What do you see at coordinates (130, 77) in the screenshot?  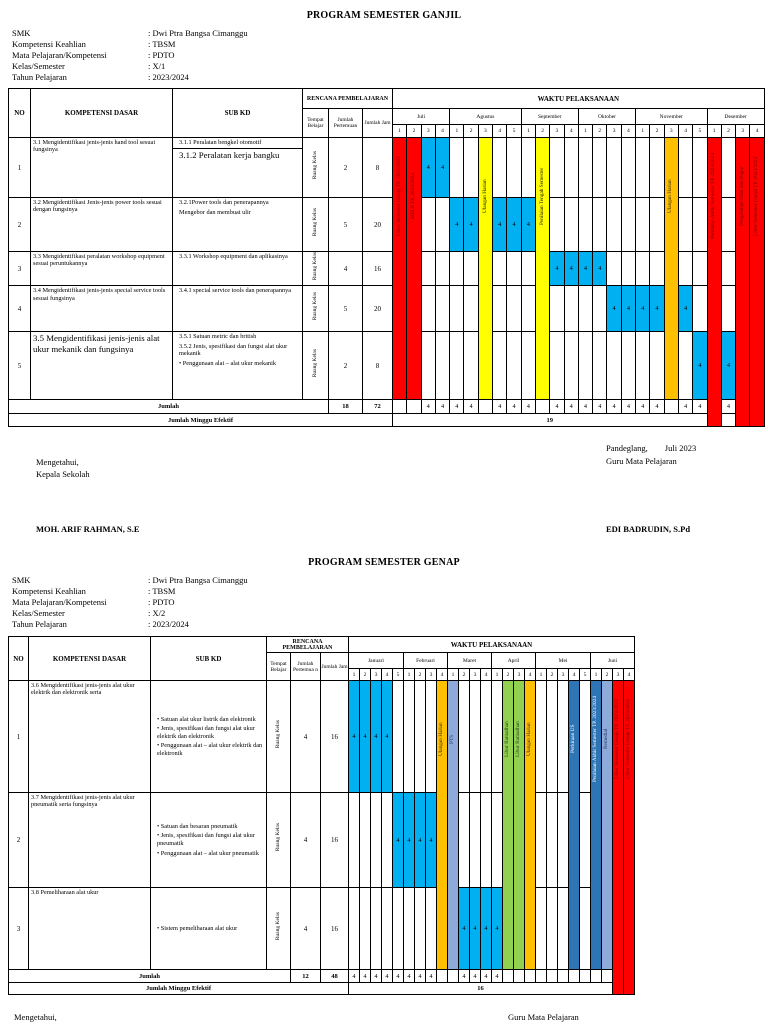 I see `meta-row: Tahun Pelajaran: 2023/2024` at bounding box center [130, 77].